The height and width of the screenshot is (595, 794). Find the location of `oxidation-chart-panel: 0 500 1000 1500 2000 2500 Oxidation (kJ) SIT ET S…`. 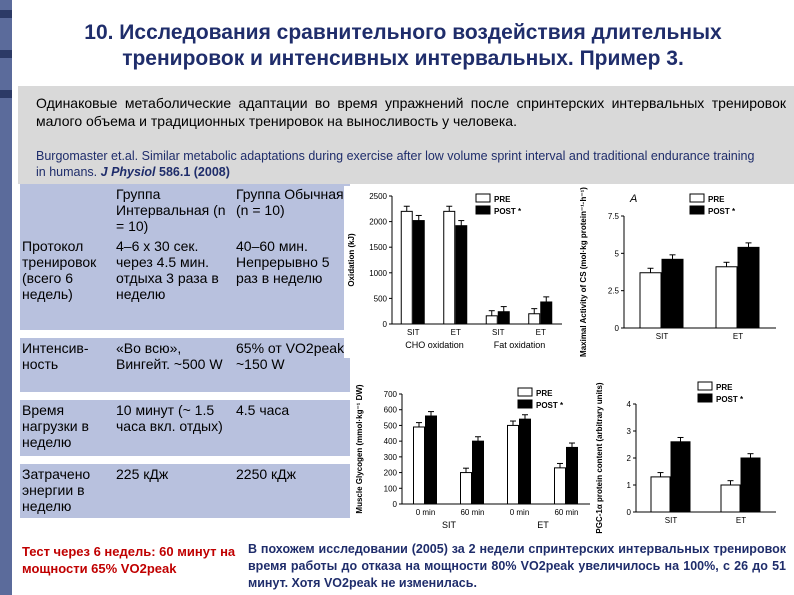

oxidation-chart-panel: 0 500 1000 1500 2000 2500 Oxidation (kJ) SIT ET S… is located at coordinates (456, 272).